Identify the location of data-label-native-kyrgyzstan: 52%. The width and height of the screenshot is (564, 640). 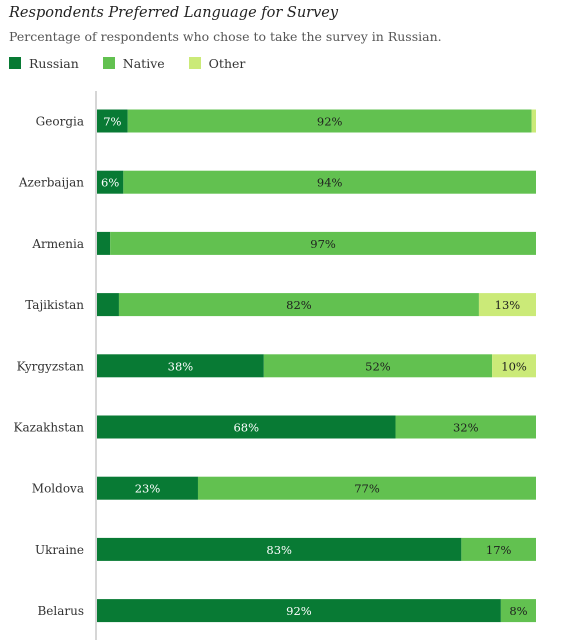
(378, 366).